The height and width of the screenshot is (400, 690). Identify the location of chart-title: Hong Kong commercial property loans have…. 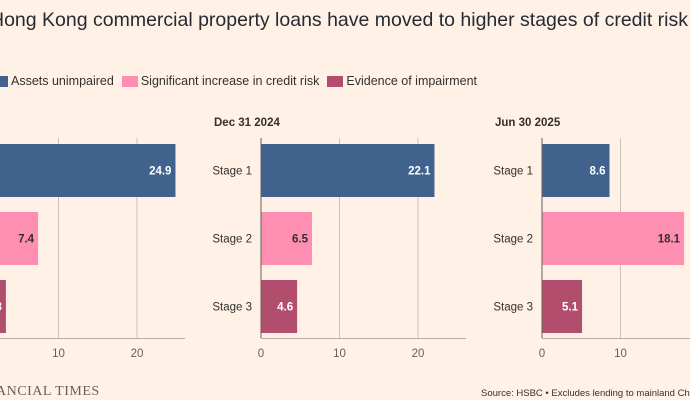
(344, 20).